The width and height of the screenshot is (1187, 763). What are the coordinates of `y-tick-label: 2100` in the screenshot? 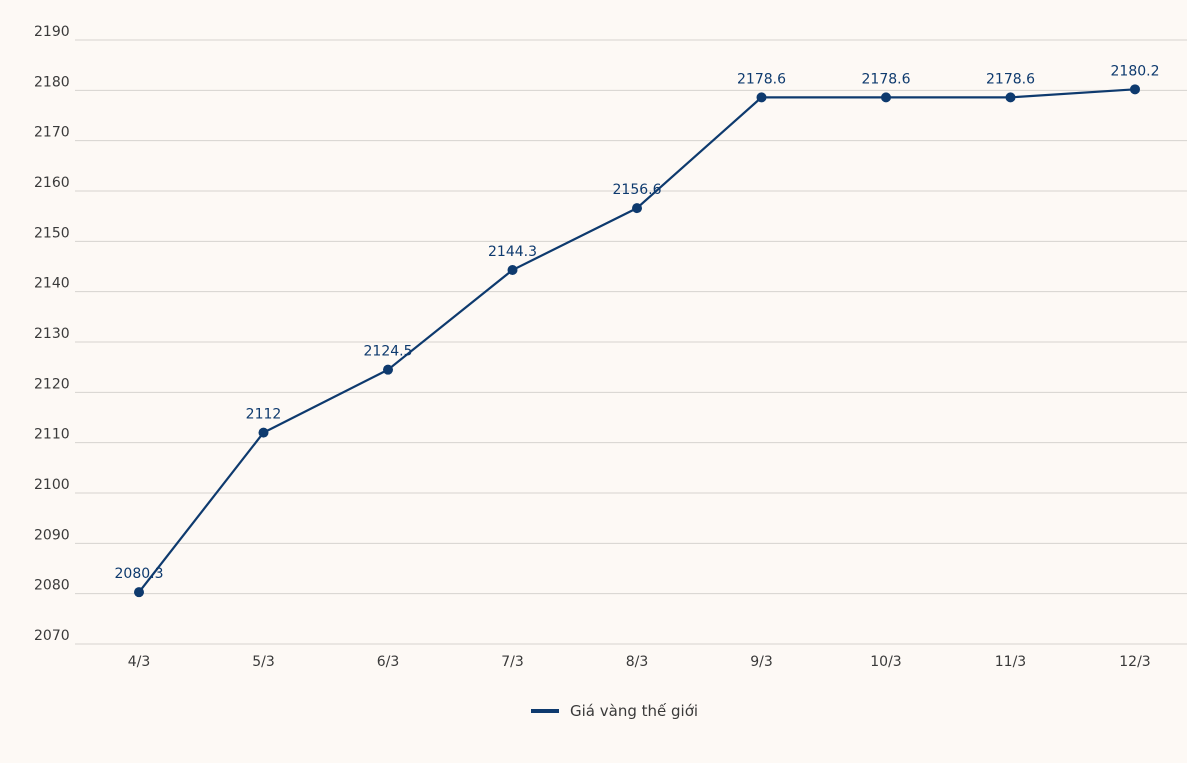 It's located at (52, 485).